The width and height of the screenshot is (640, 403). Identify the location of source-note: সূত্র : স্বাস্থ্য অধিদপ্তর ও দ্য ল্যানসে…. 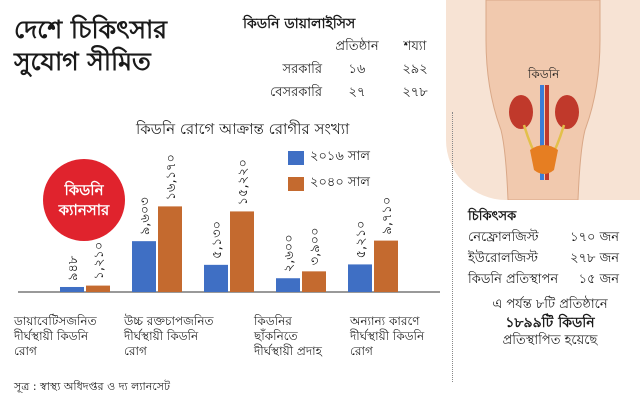
(92, 386).